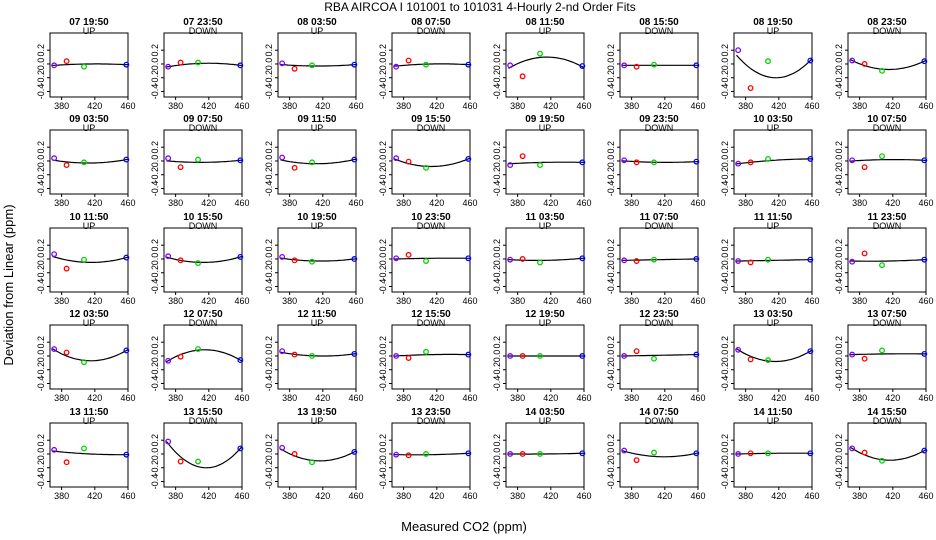 This screenshot has height=540, width=936. What do you see at coordinates (89, 314) in the screenshot?
I see `panel-title: 12 03:50` at bounding box center [89, 314].